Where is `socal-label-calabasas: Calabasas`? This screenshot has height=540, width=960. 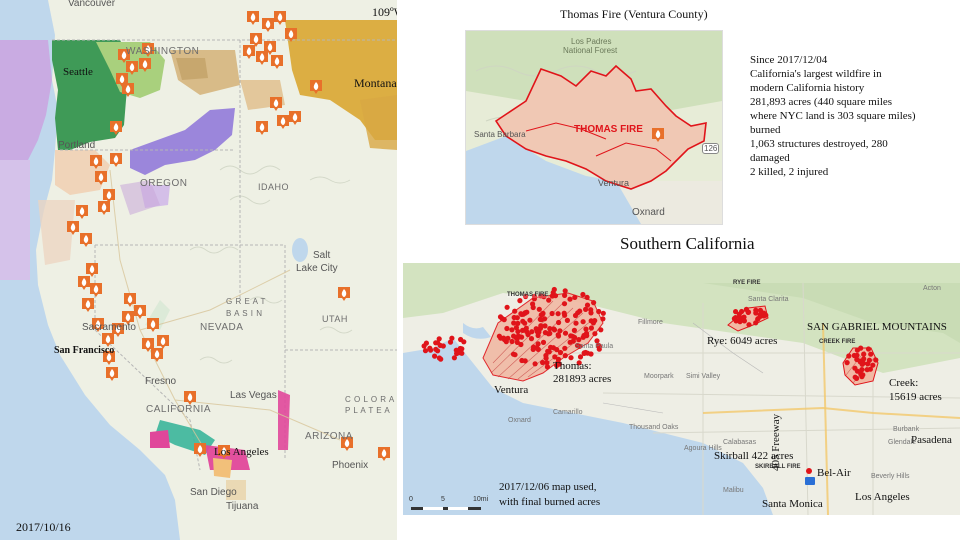 socal-label-calabasas: Calabasas is located at coordinates (740, 442).